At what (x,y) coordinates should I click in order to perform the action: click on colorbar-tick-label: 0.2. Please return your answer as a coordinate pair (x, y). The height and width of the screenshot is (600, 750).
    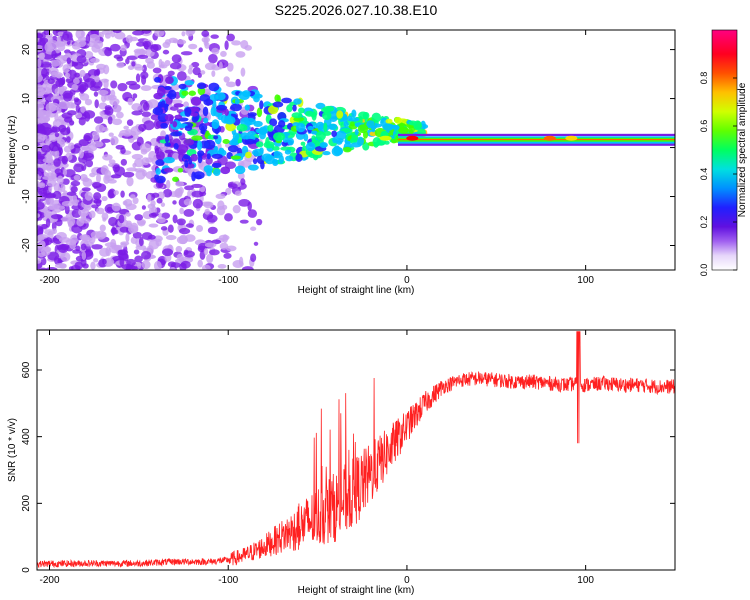
    Looking at the image, I should click on (704, 222).